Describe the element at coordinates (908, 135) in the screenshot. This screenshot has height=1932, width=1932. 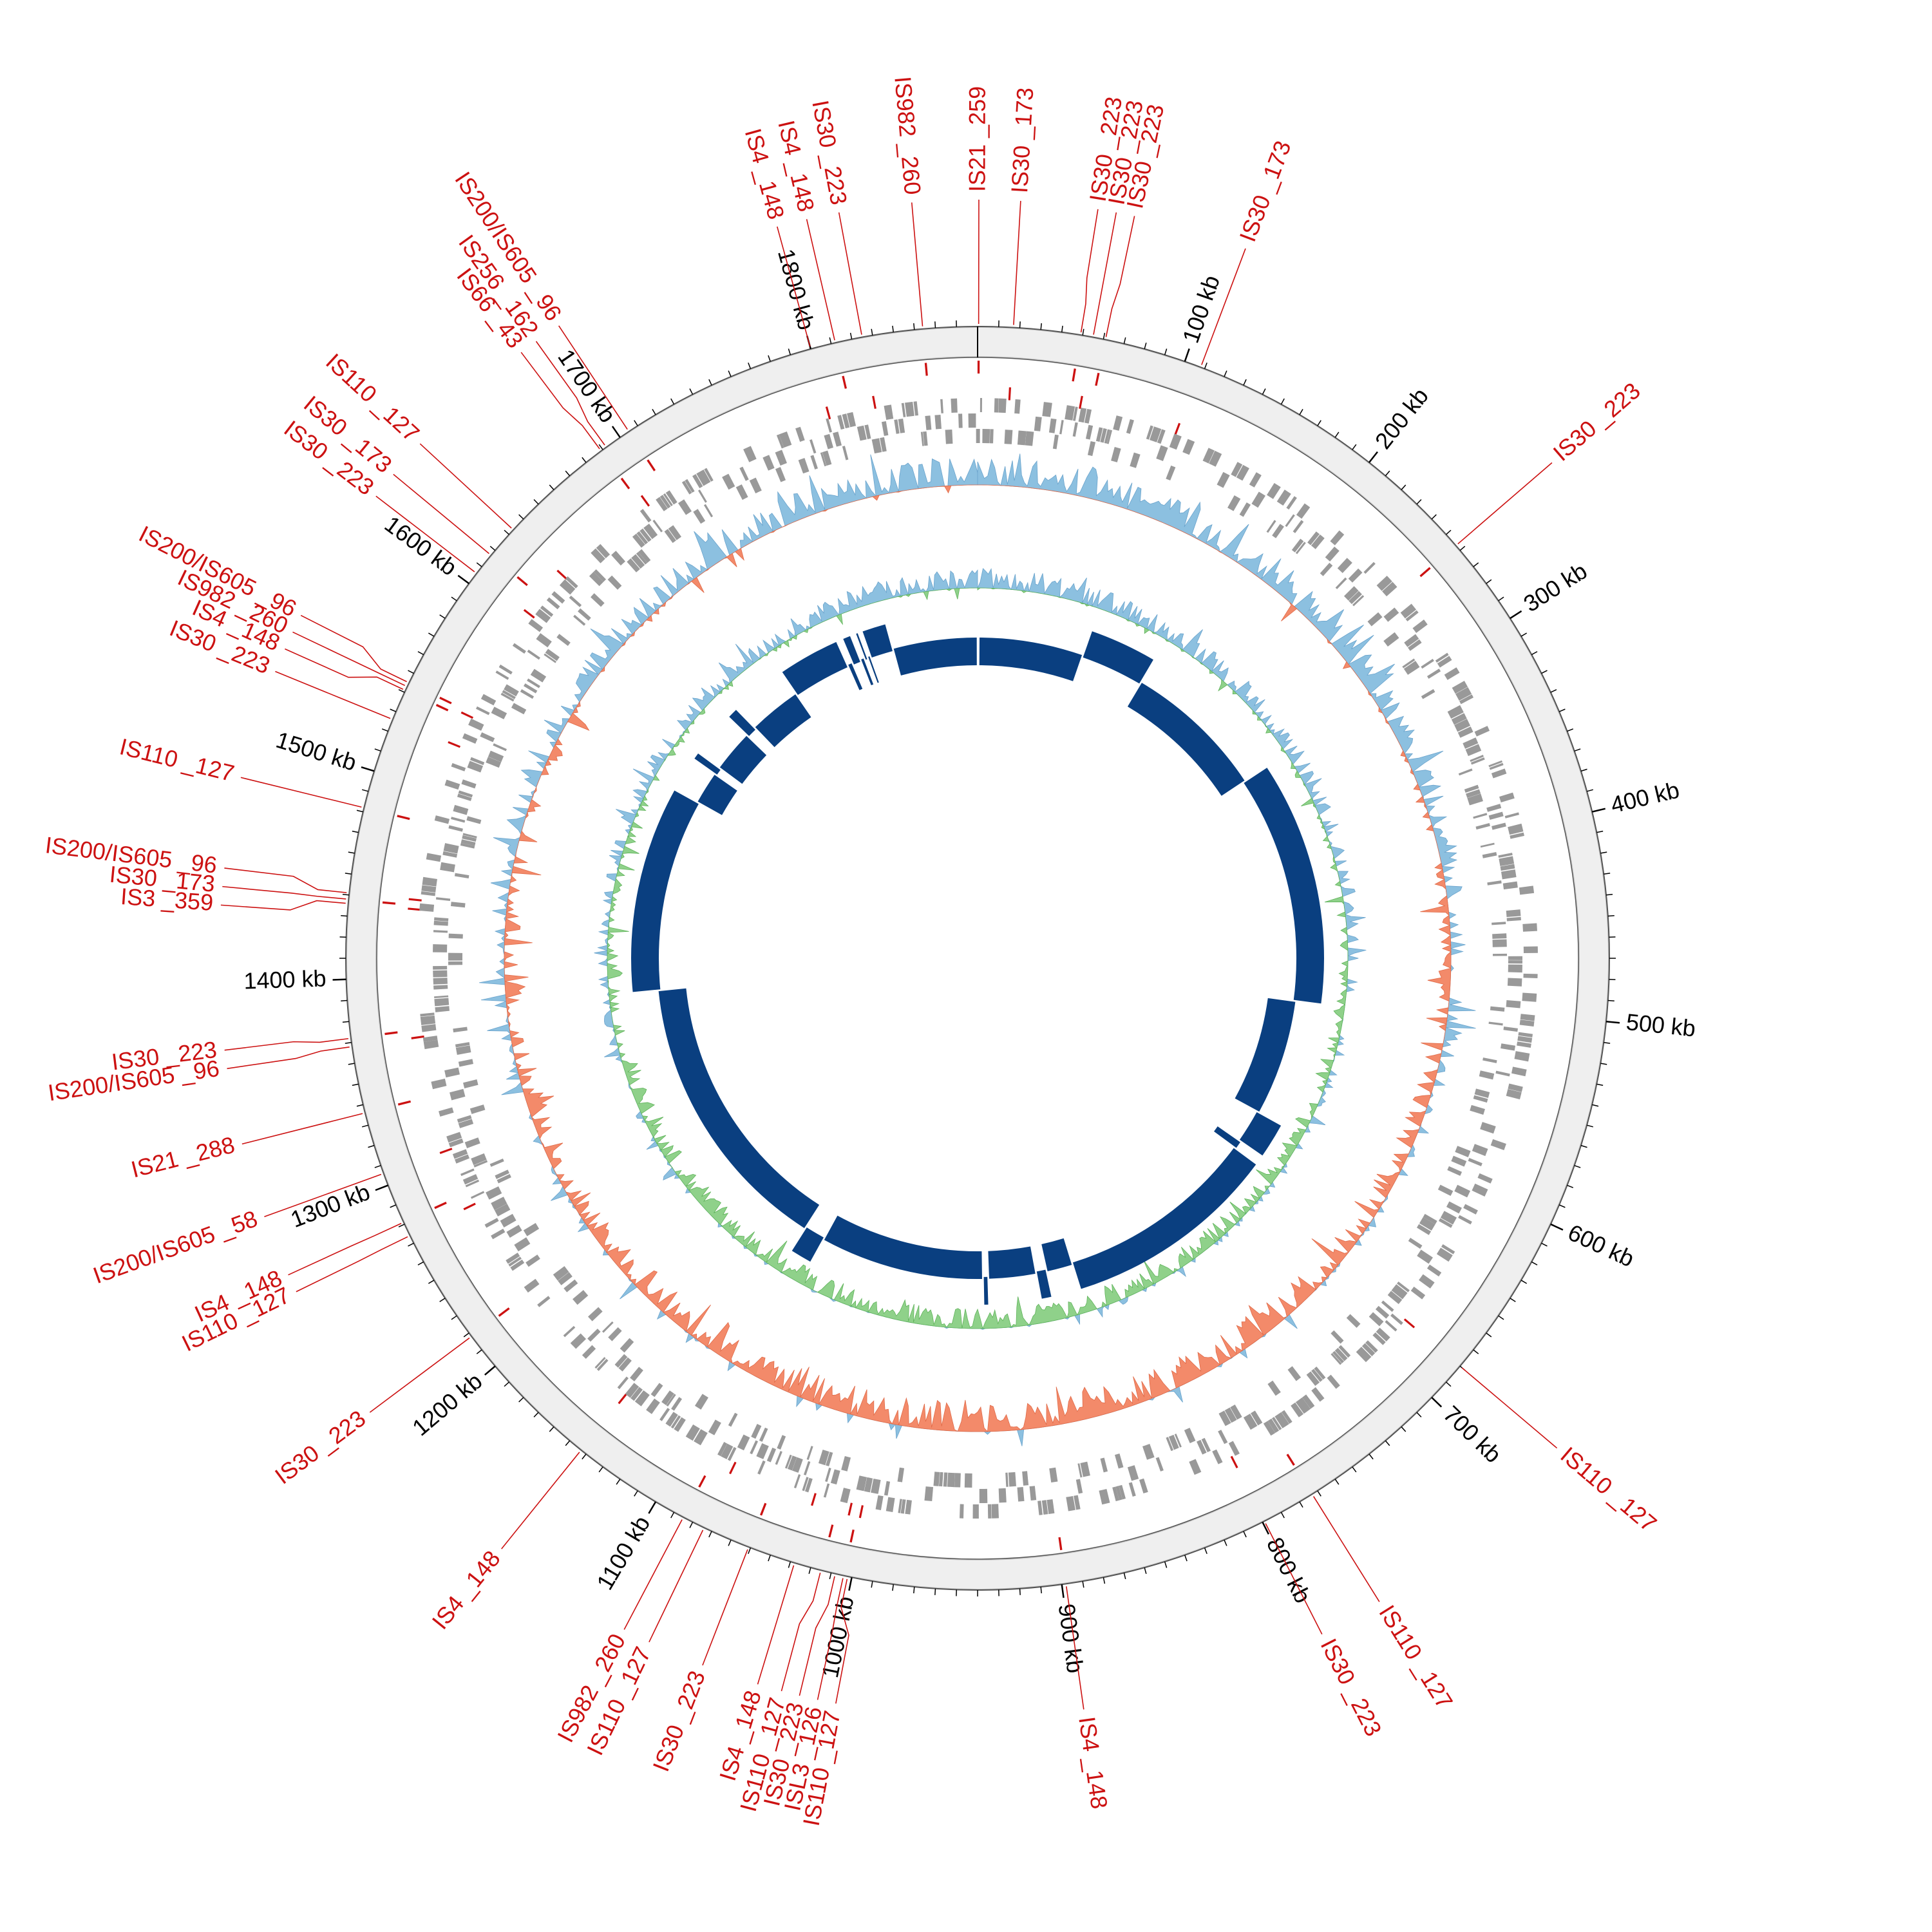
I see `is-element-label: IS982 _260` at that location.